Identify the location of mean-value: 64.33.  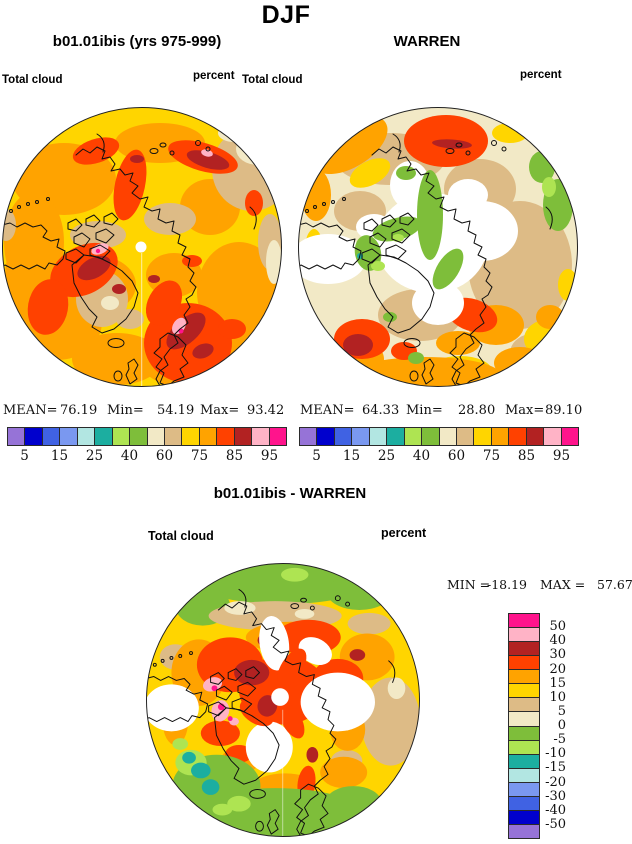
(381, 410).